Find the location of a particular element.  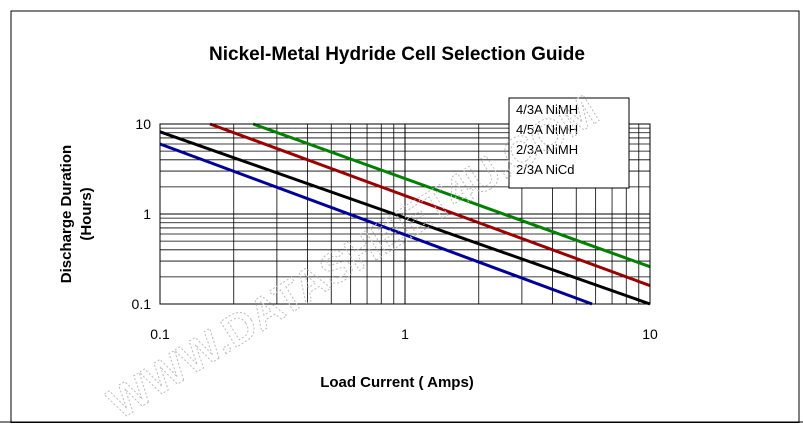

y-tick-label: 1 is located at coordinates (147, 214).